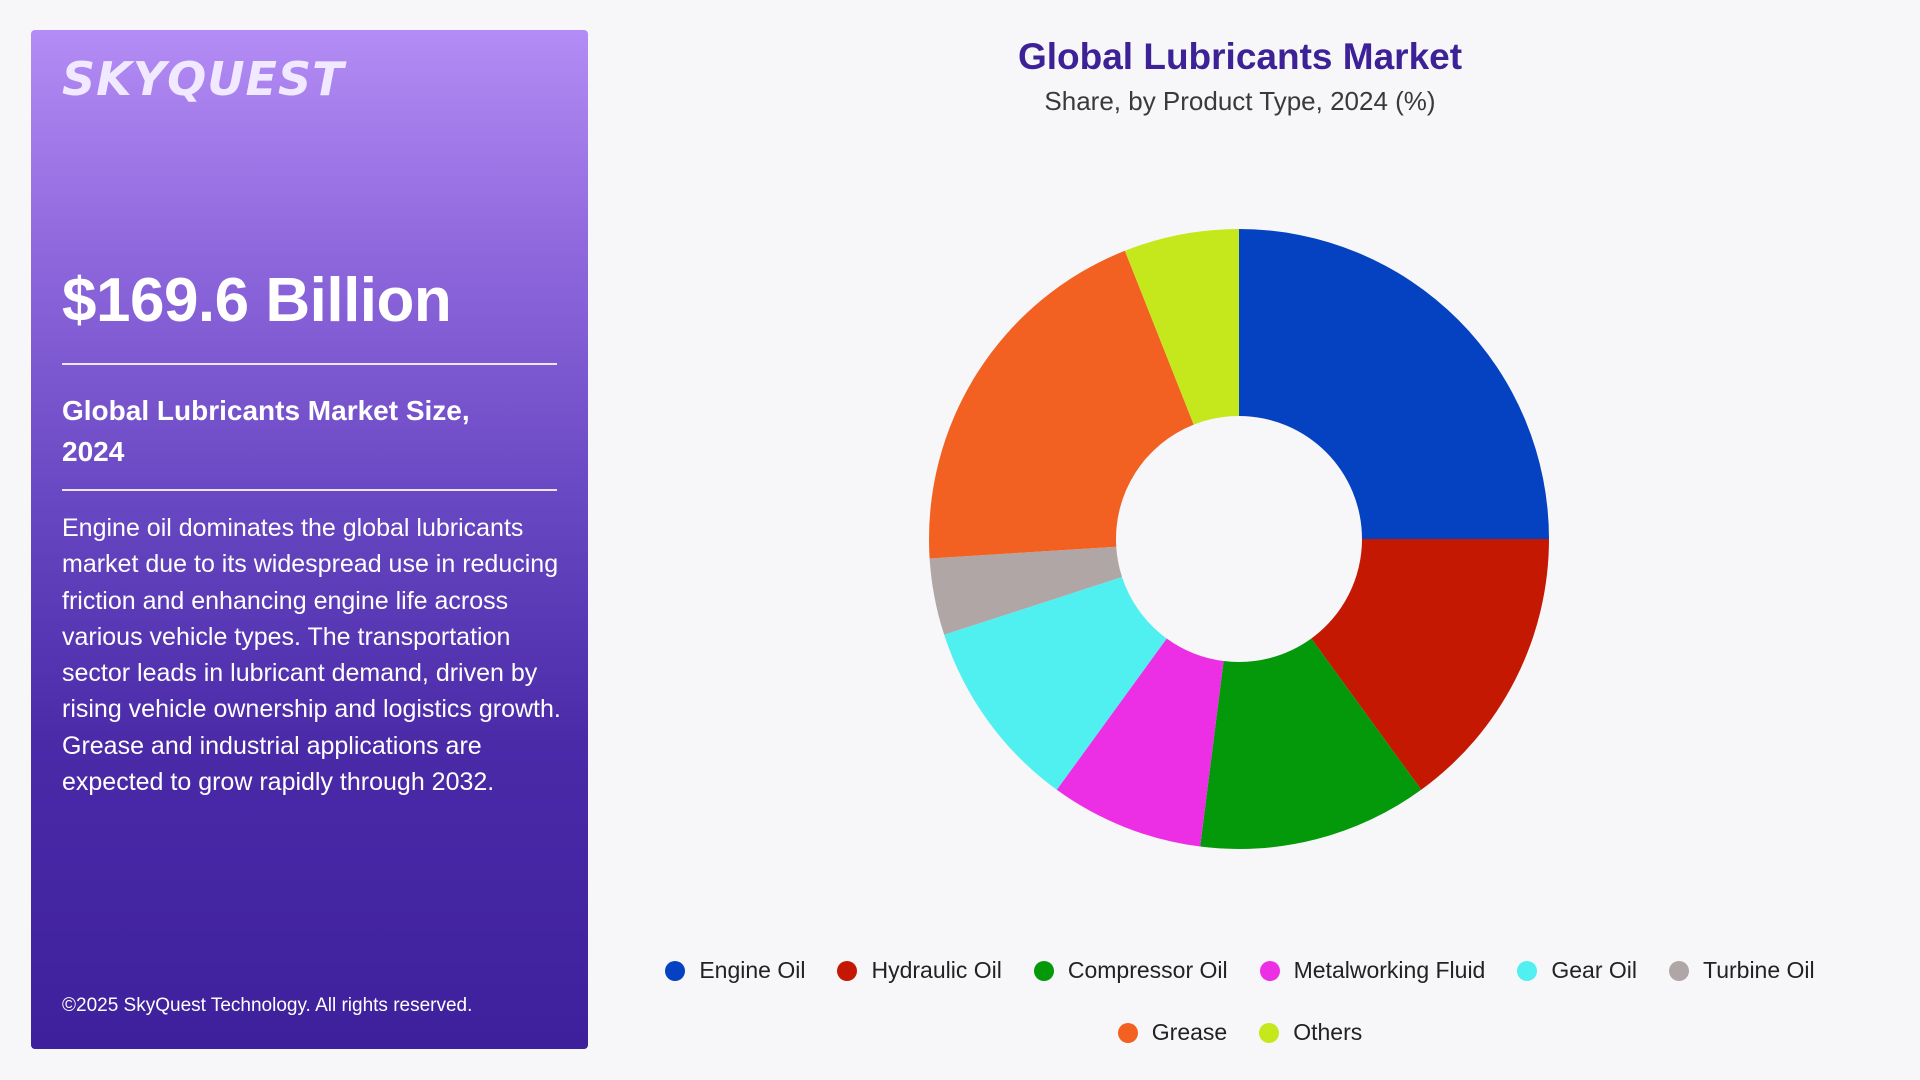 The height and width of the screenshot is (1080, 1920). What do you see at coordinates (1311, 743) in the screenshot?
I see `slice-compressor-oil` at bounding box center [1311, 743].